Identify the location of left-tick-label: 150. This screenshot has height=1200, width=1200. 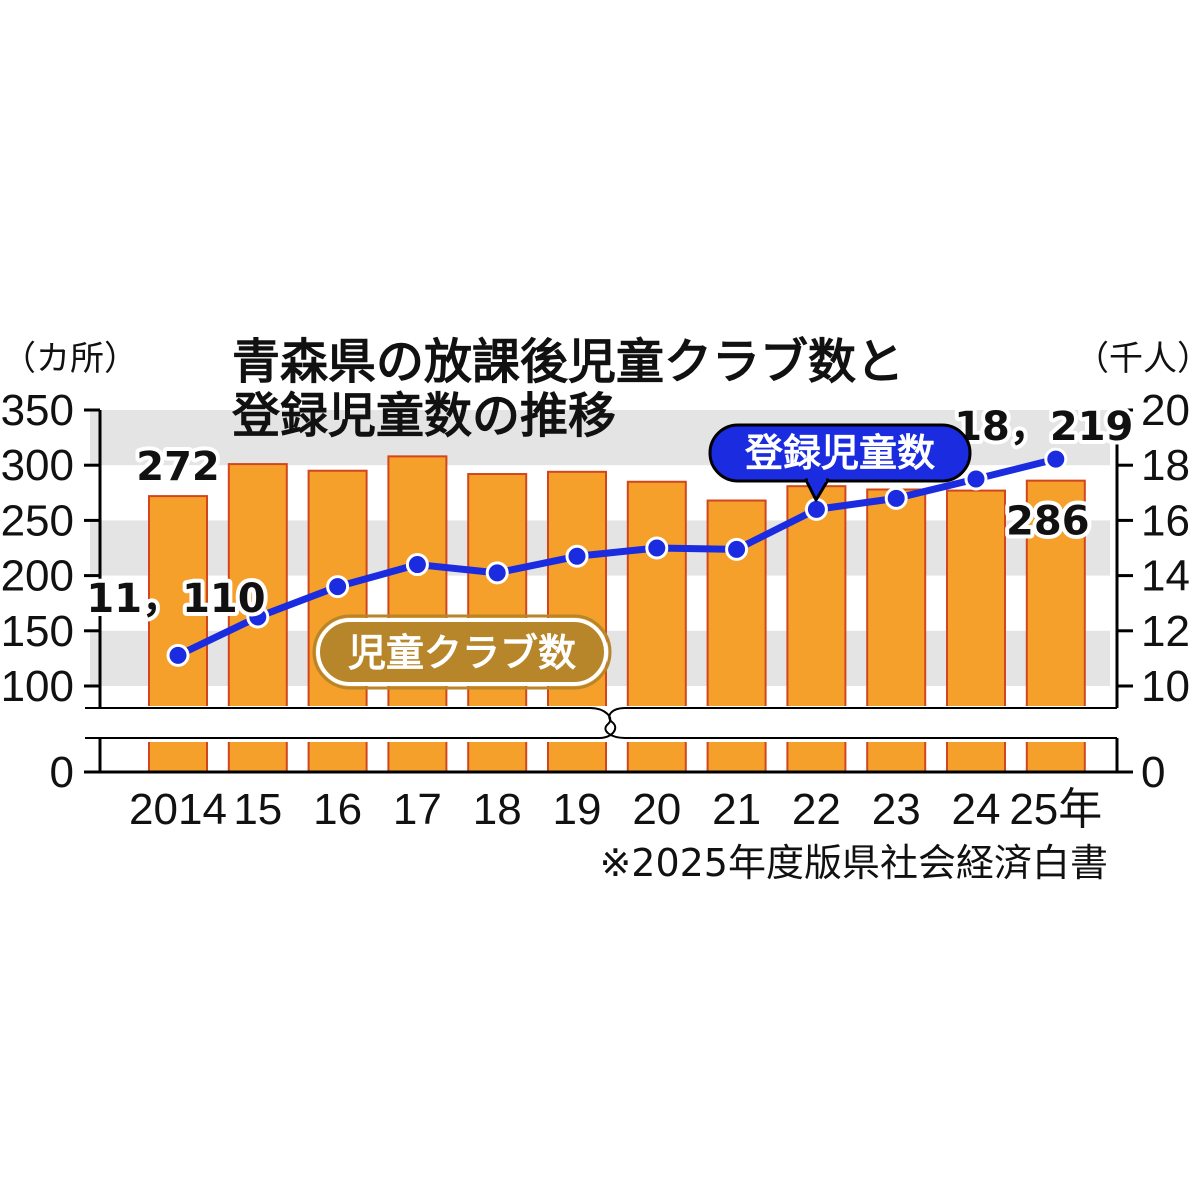
(37, 631).